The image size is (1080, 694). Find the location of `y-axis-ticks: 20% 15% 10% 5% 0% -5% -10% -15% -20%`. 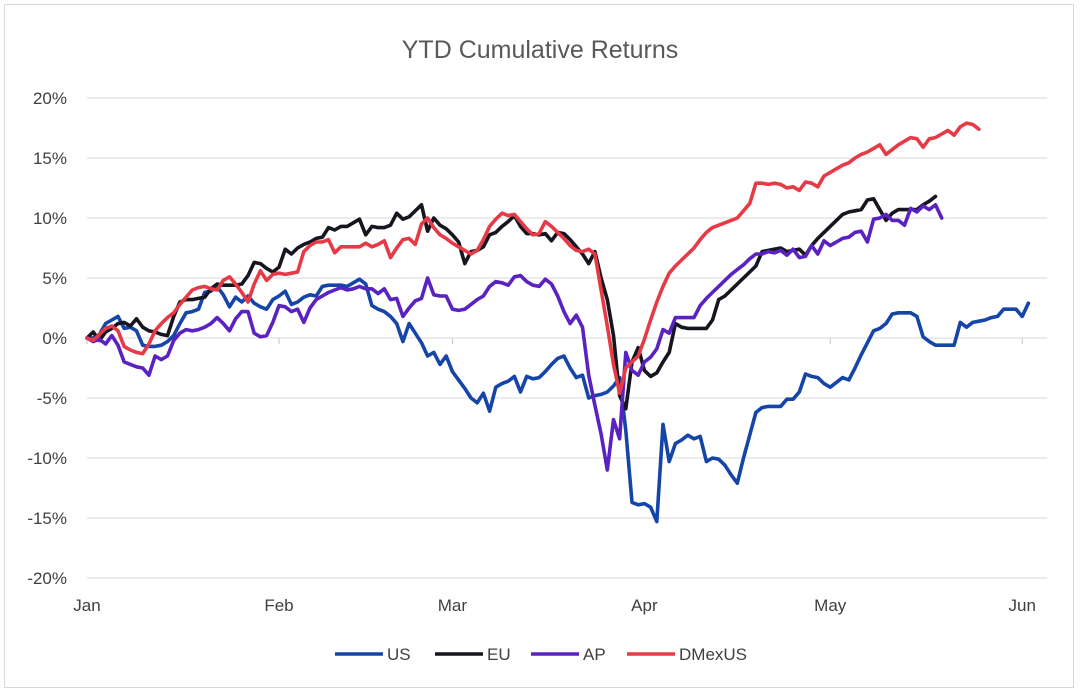

y-axis-ticks: 20% 15% 10% 5% 0% -5% -10% -15% -20% is located at coordinates (47, 338).